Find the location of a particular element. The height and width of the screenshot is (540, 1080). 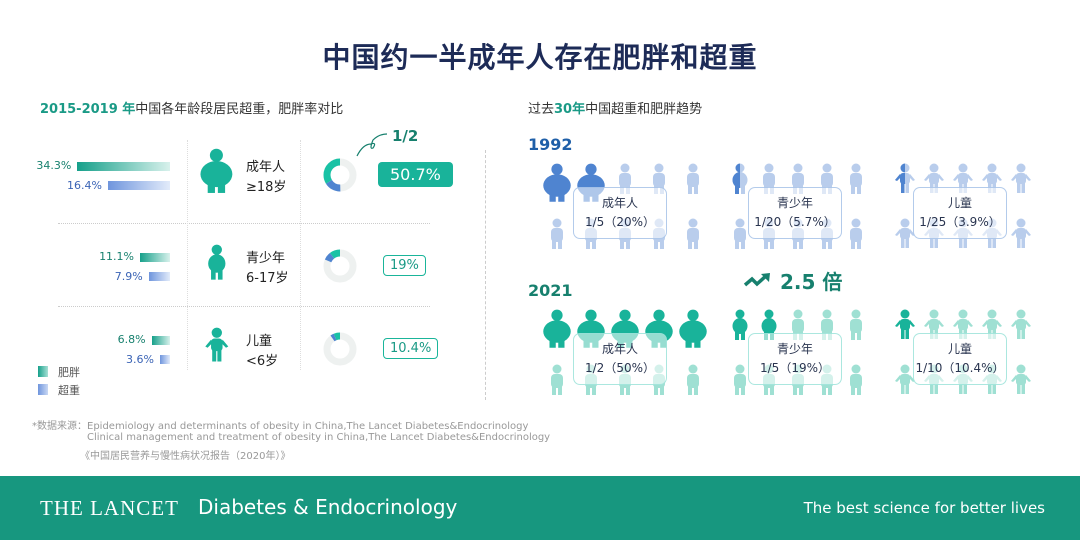

tagline: The best science for better lives is located at coordinates (924, 508).